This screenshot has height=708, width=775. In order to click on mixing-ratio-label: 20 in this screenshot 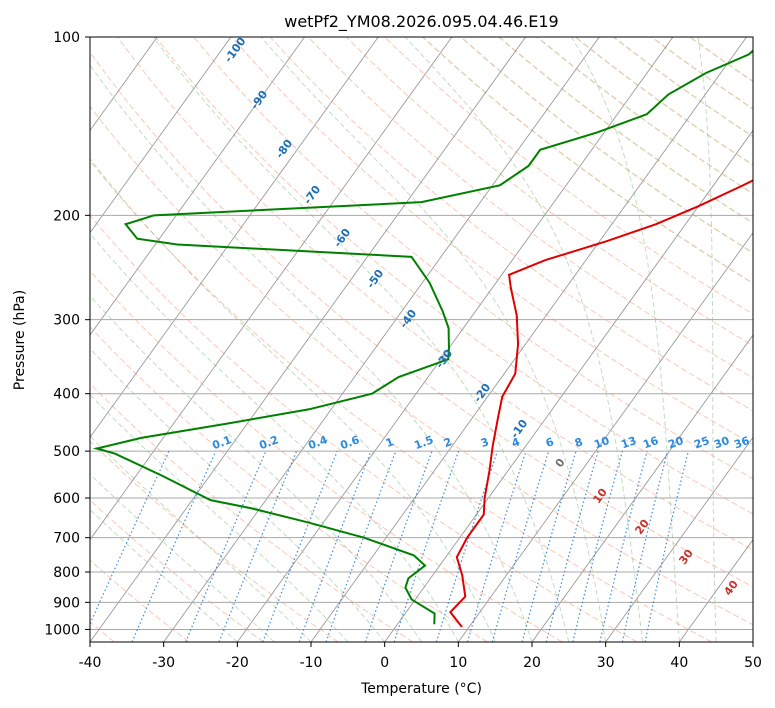, I will do `click(675, 443)`.